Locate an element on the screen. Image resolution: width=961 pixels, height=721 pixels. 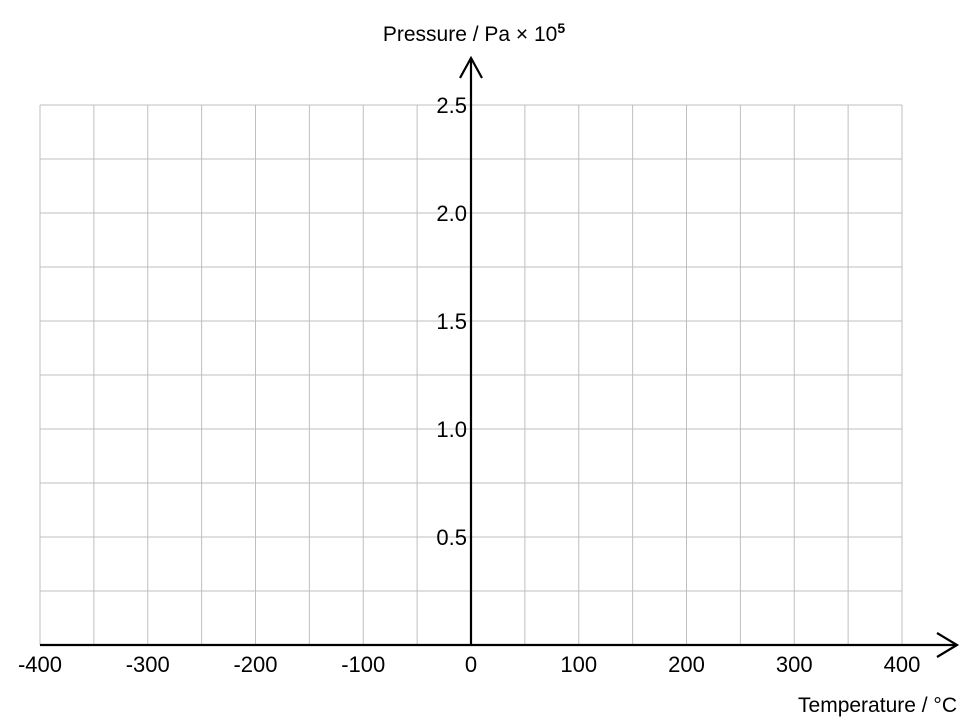
x-tick-label: 100 is located at coordinates (578, 664).